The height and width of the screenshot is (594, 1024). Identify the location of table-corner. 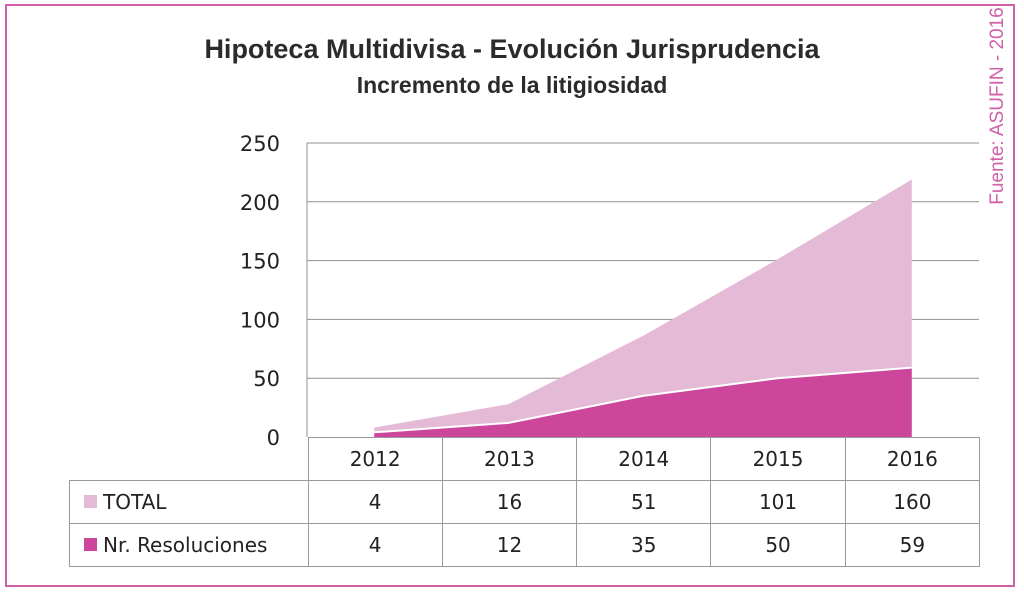
(189, 459).